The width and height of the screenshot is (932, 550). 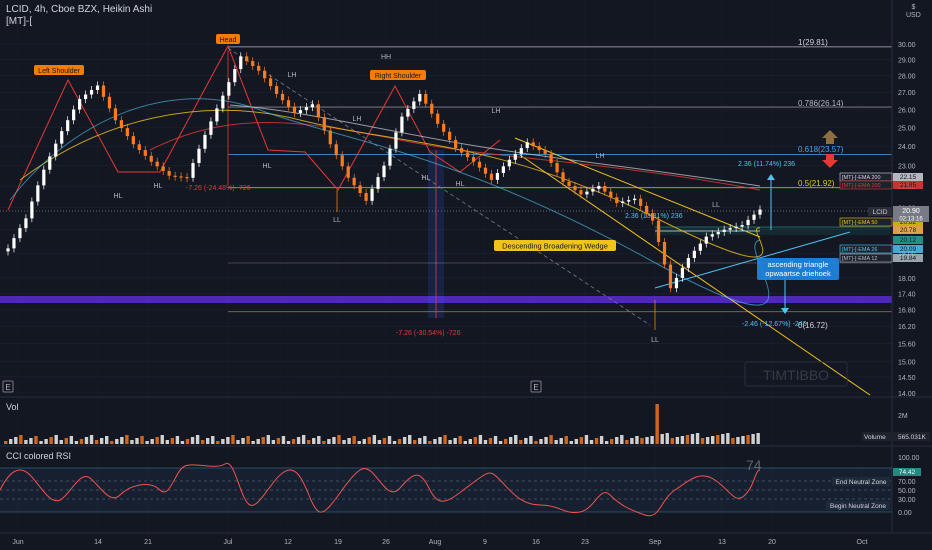 I want to click on price-tick-label: 27.00, so click(x=907, y=93).